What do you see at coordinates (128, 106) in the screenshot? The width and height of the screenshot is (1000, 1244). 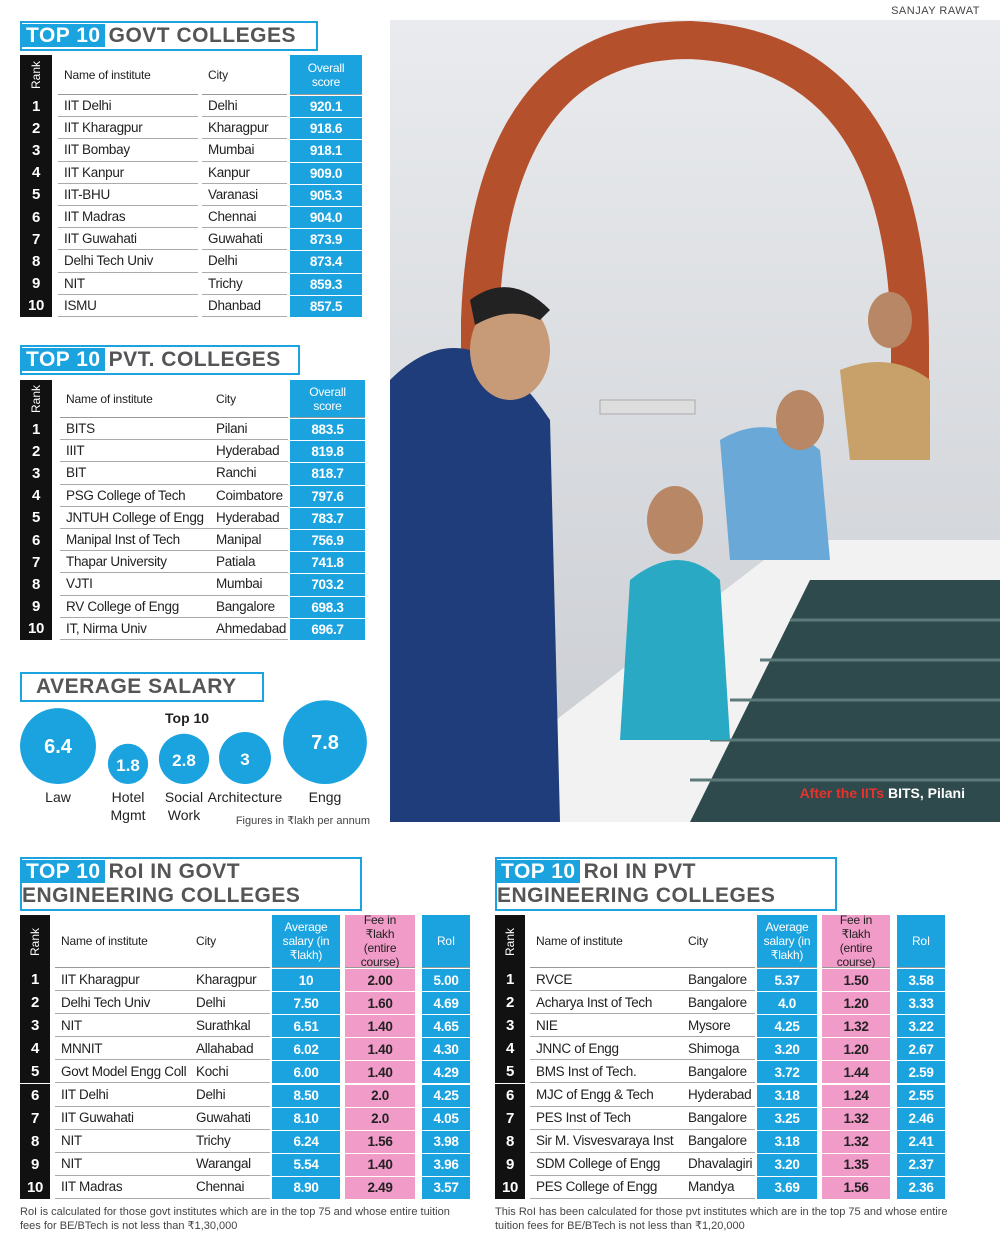 I see `table-cell: IIT Delhi` at bounding box center [128, 106].